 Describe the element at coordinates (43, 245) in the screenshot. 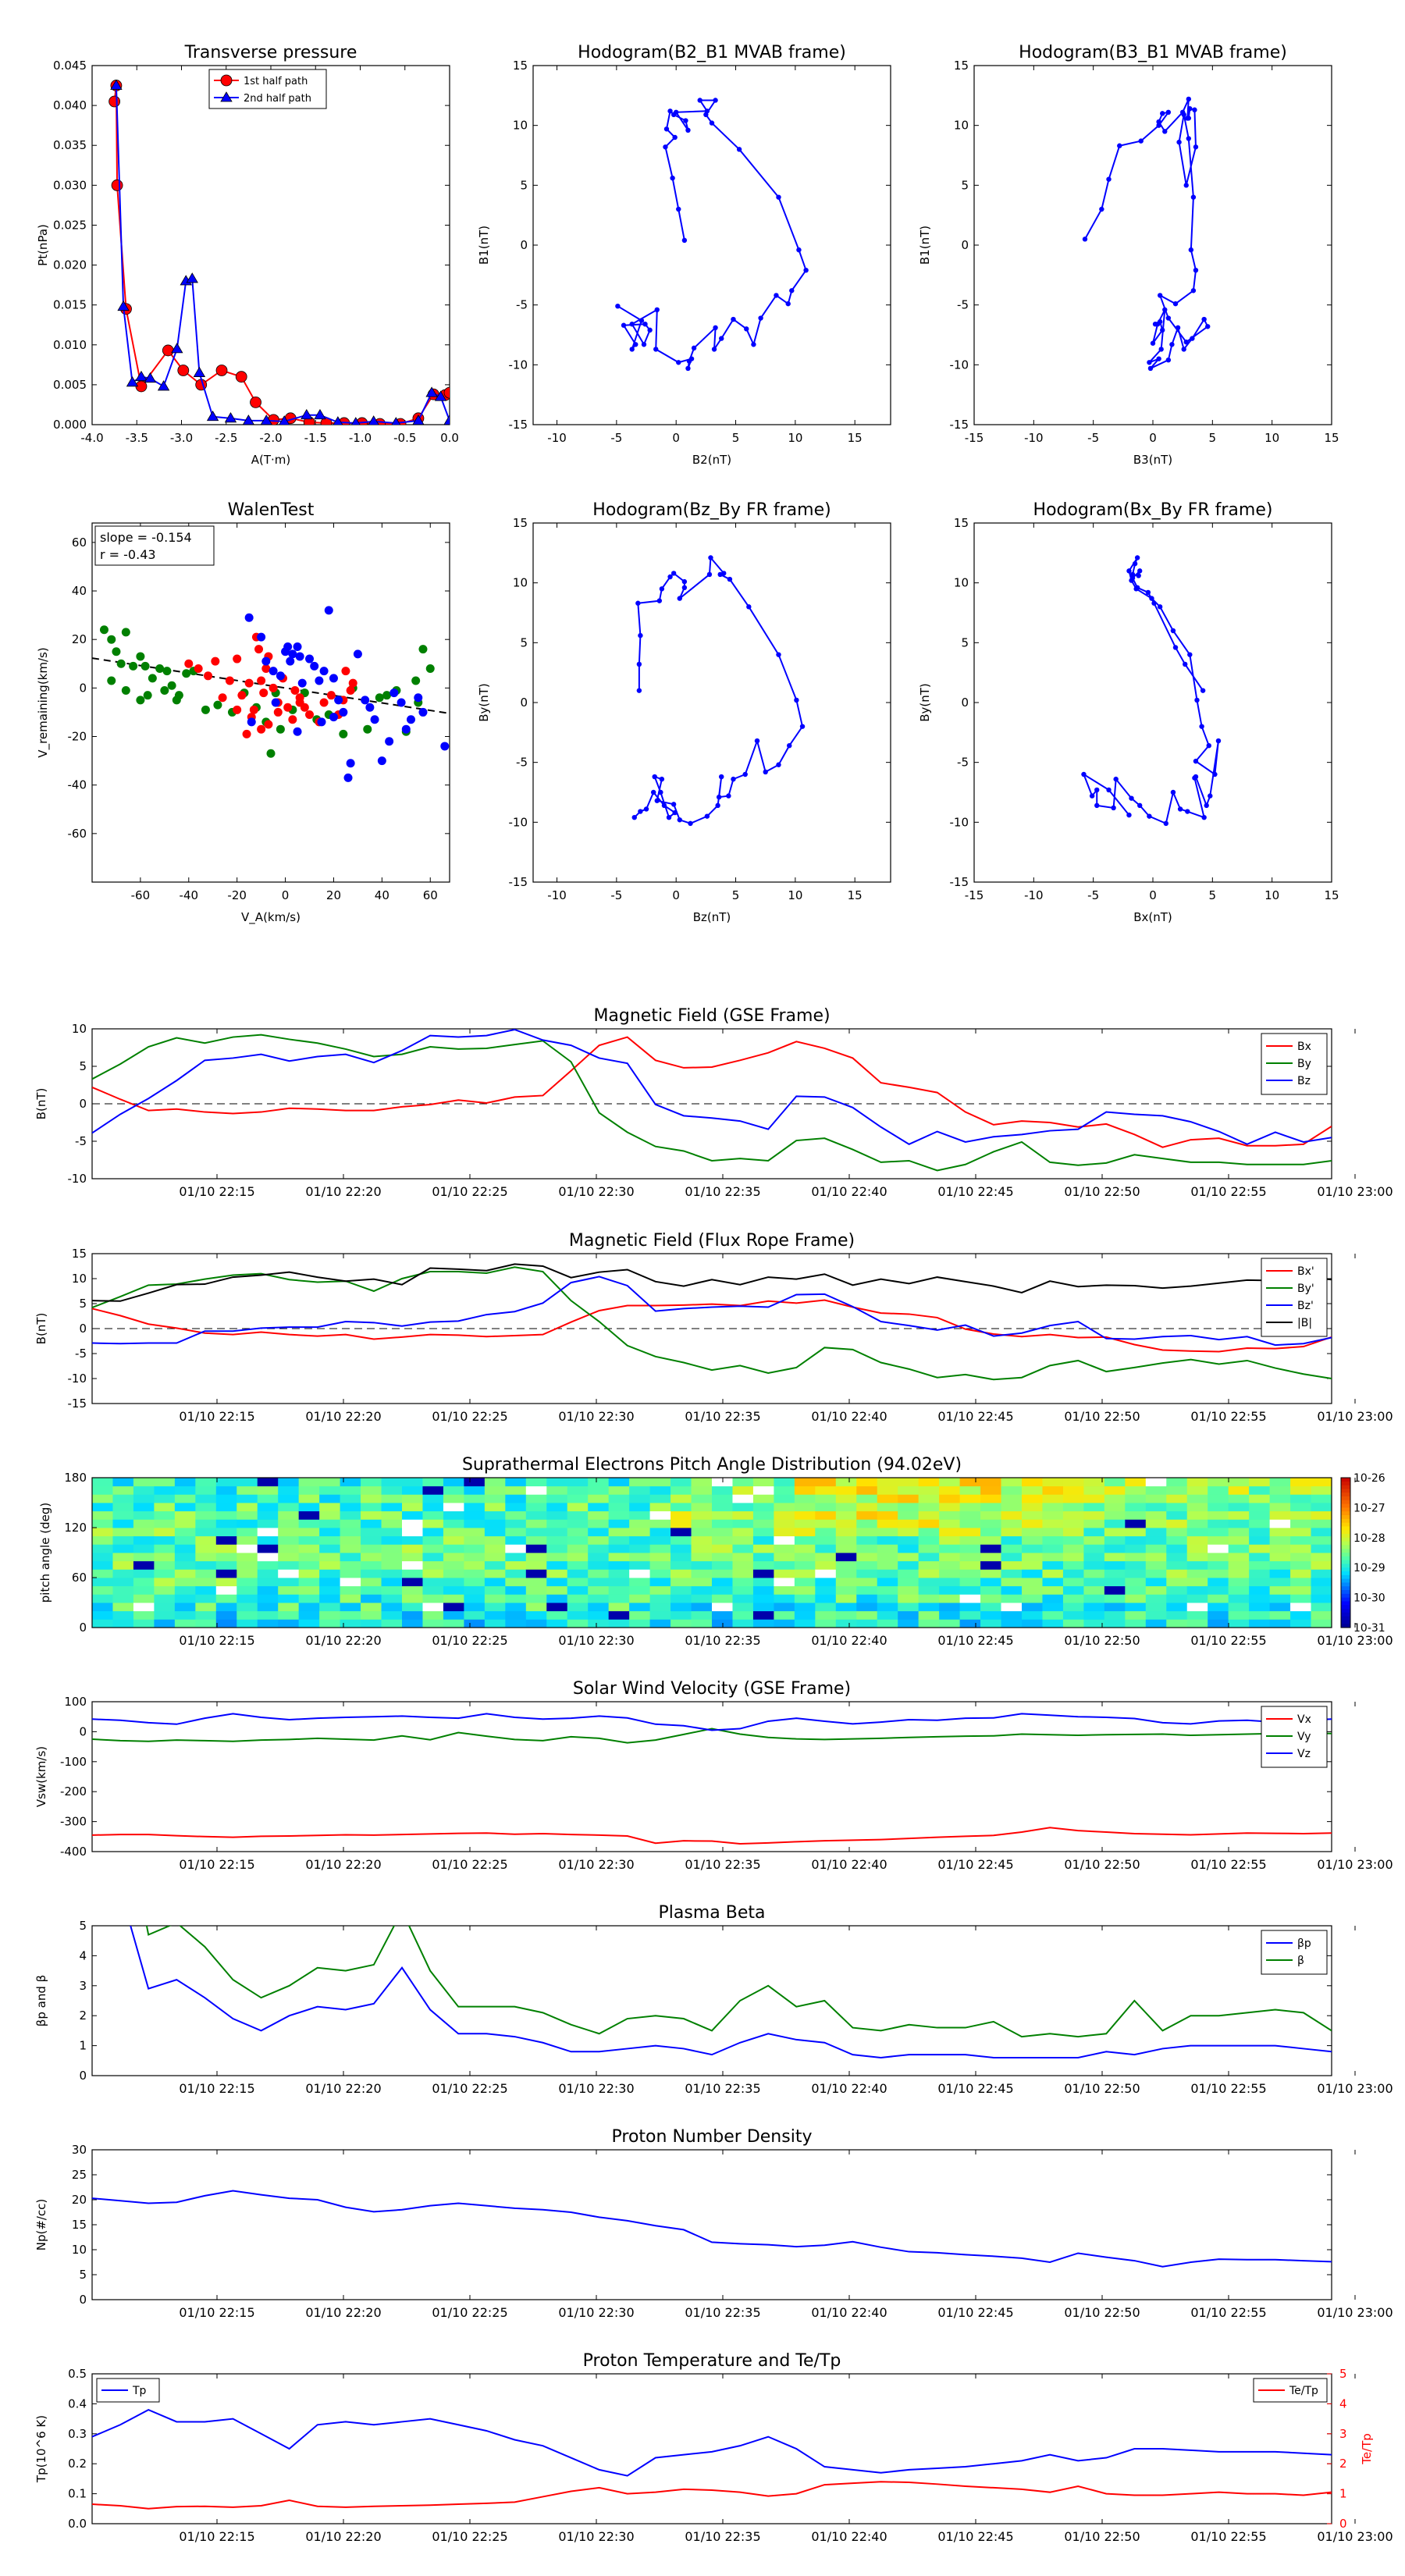

I see `pt-ylabel: Pt(nPa)` at that location.